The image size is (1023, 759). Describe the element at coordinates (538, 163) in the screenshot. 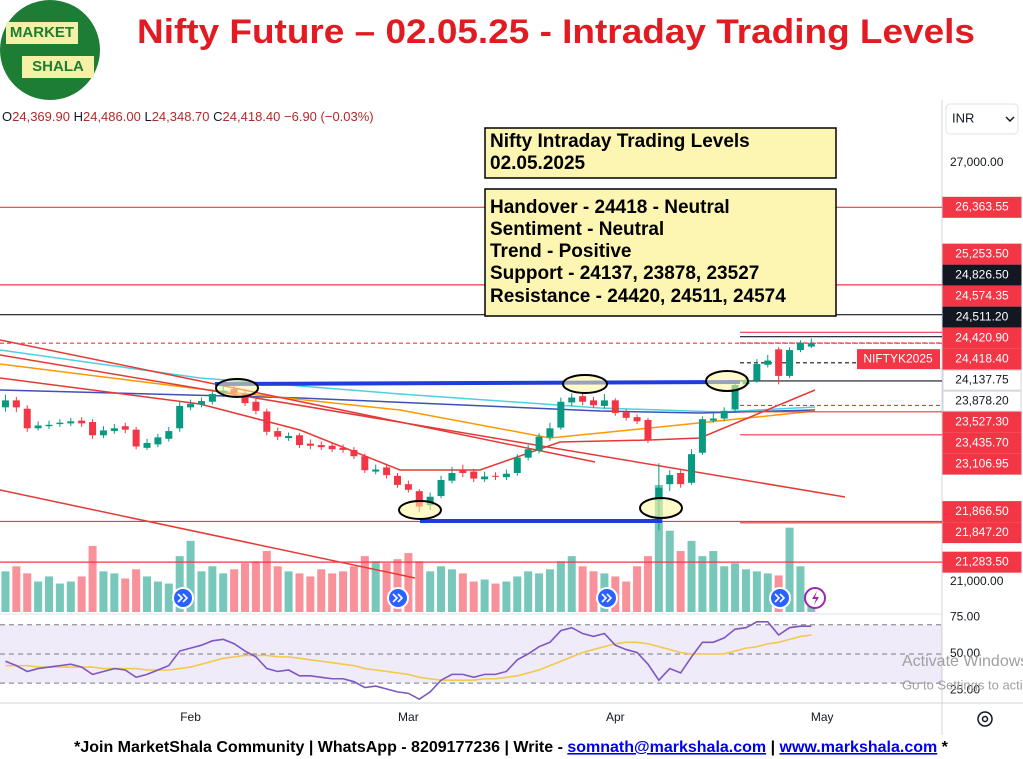

I see `annotation-text: 02.05.2025` at that location.